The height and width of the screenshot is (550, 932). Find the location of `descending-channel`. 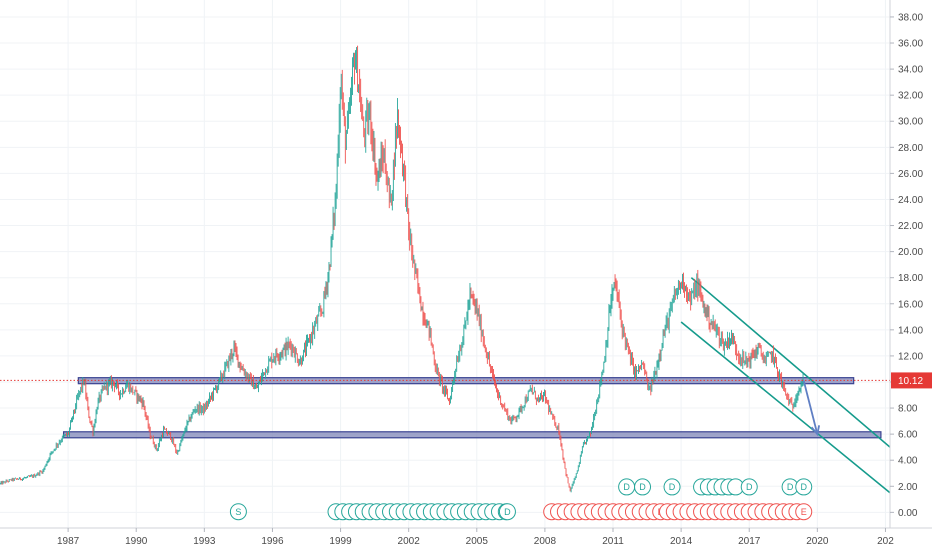

descending-channel is located at coordinates (785, 385).